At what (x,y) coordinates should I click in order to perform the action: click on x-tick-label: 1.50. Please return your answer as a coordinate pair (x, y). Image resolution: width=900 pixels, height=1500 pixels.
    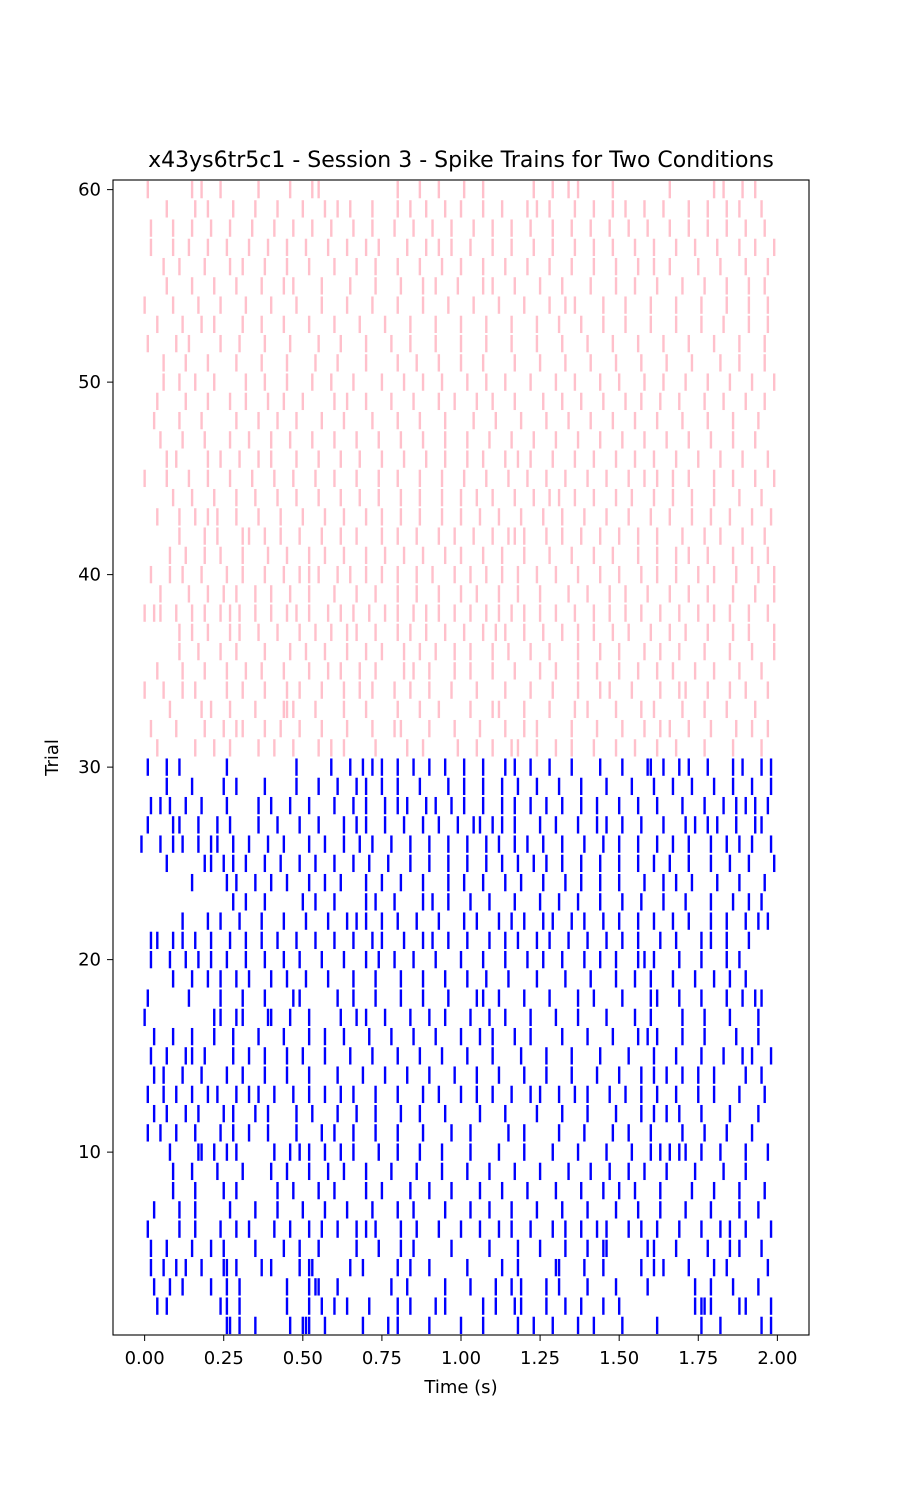
    Looking at the image, I should click on (619, 1358).